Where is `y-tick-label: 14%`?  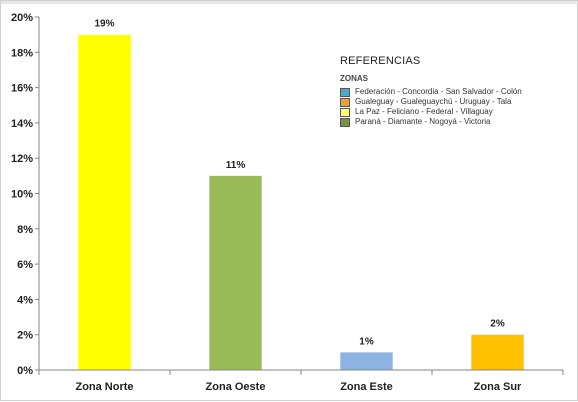
y-tick-label: 14% is located at coordinates (22, 124).